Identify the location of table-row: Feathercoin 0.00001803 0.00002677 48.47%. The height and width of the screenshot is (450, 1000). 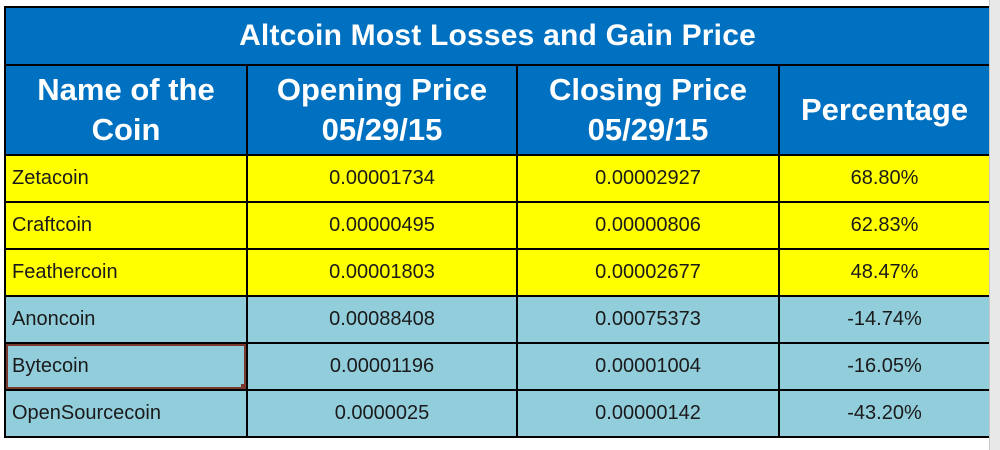
(498, 272).